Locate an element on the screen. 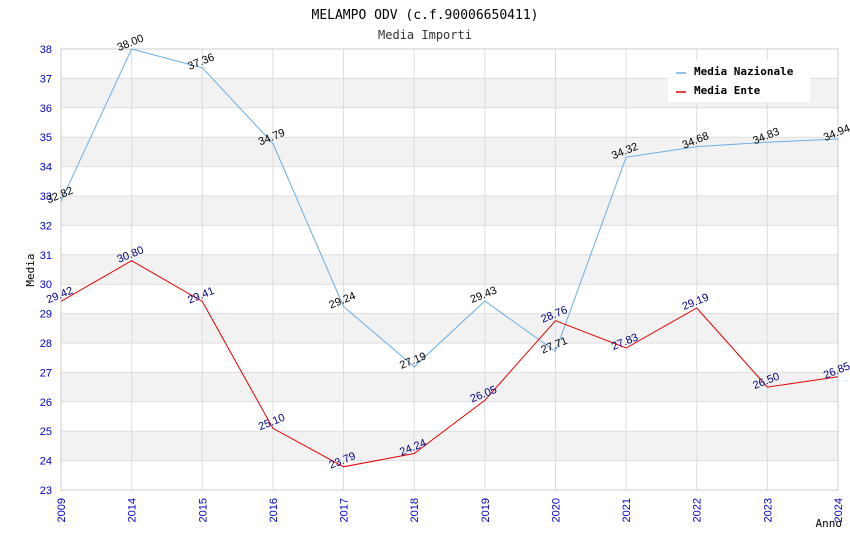 The image size is (850, 550). data-label: 25.10 is located at coordinates (272, 422).